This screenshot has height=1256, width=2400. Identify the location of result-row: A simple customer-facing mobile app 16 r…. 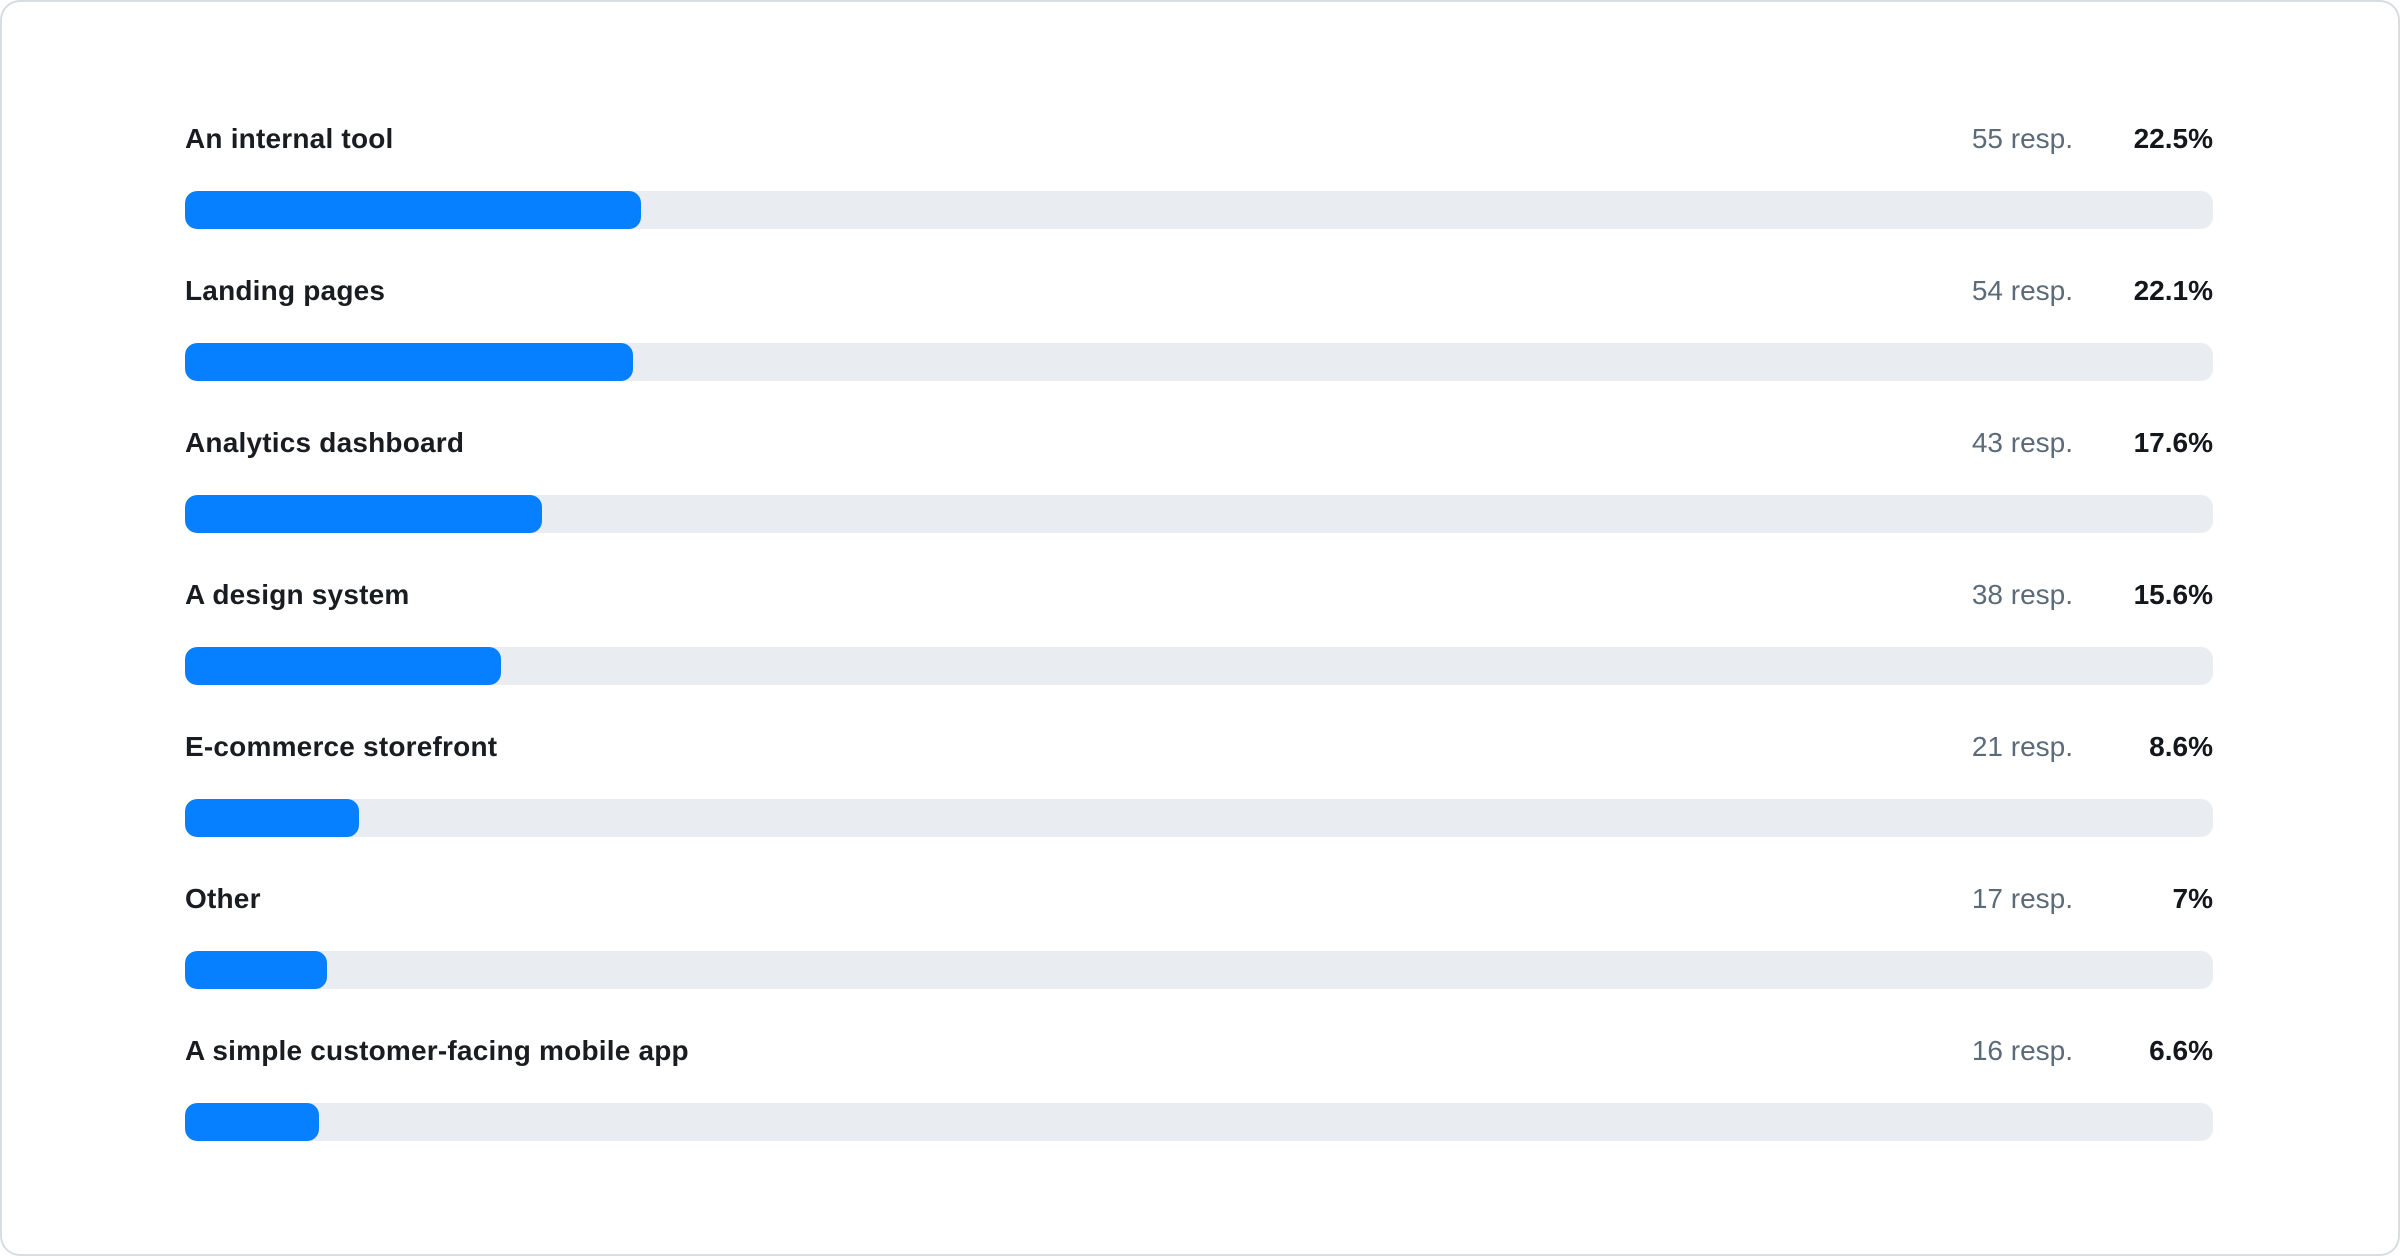
(1199, 1087).